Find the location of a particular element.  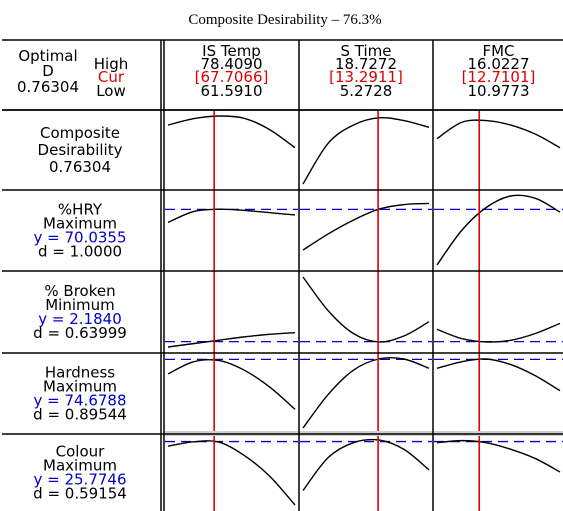

response-4-line-2: y = 25.7746 is located at coordinates (79, 480).